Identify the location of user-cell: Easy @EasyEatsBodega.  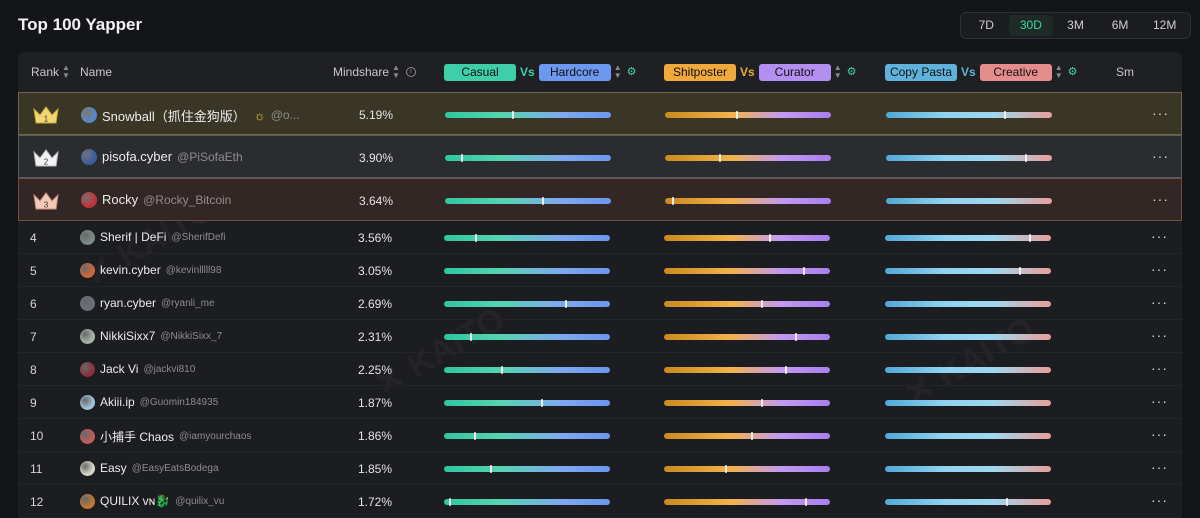
(149, 468).